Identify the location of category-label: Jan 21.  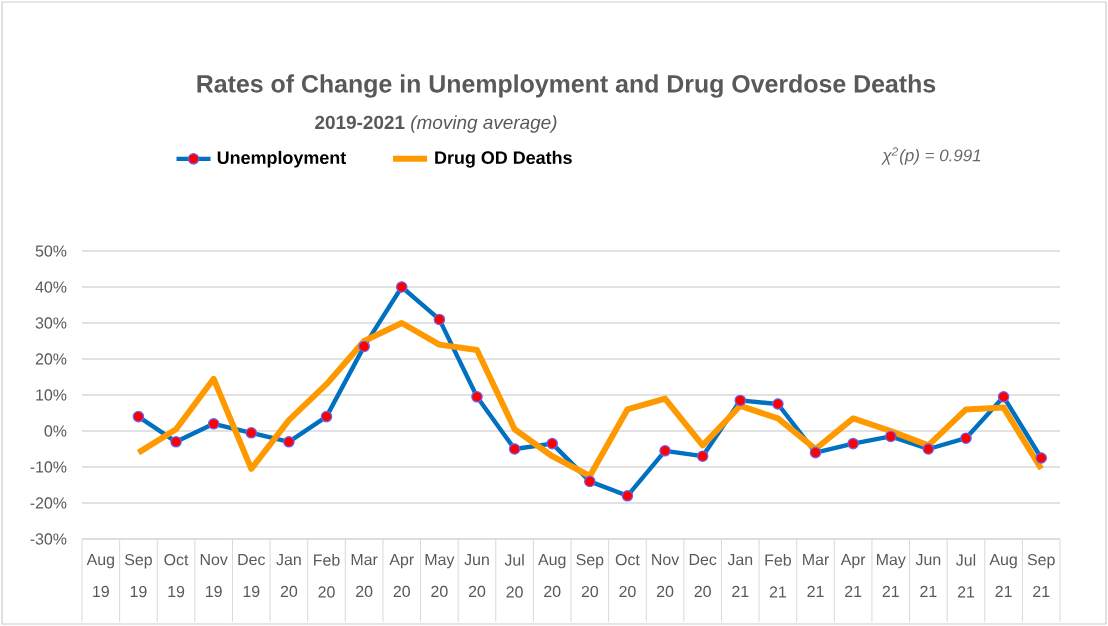
(740, 575).